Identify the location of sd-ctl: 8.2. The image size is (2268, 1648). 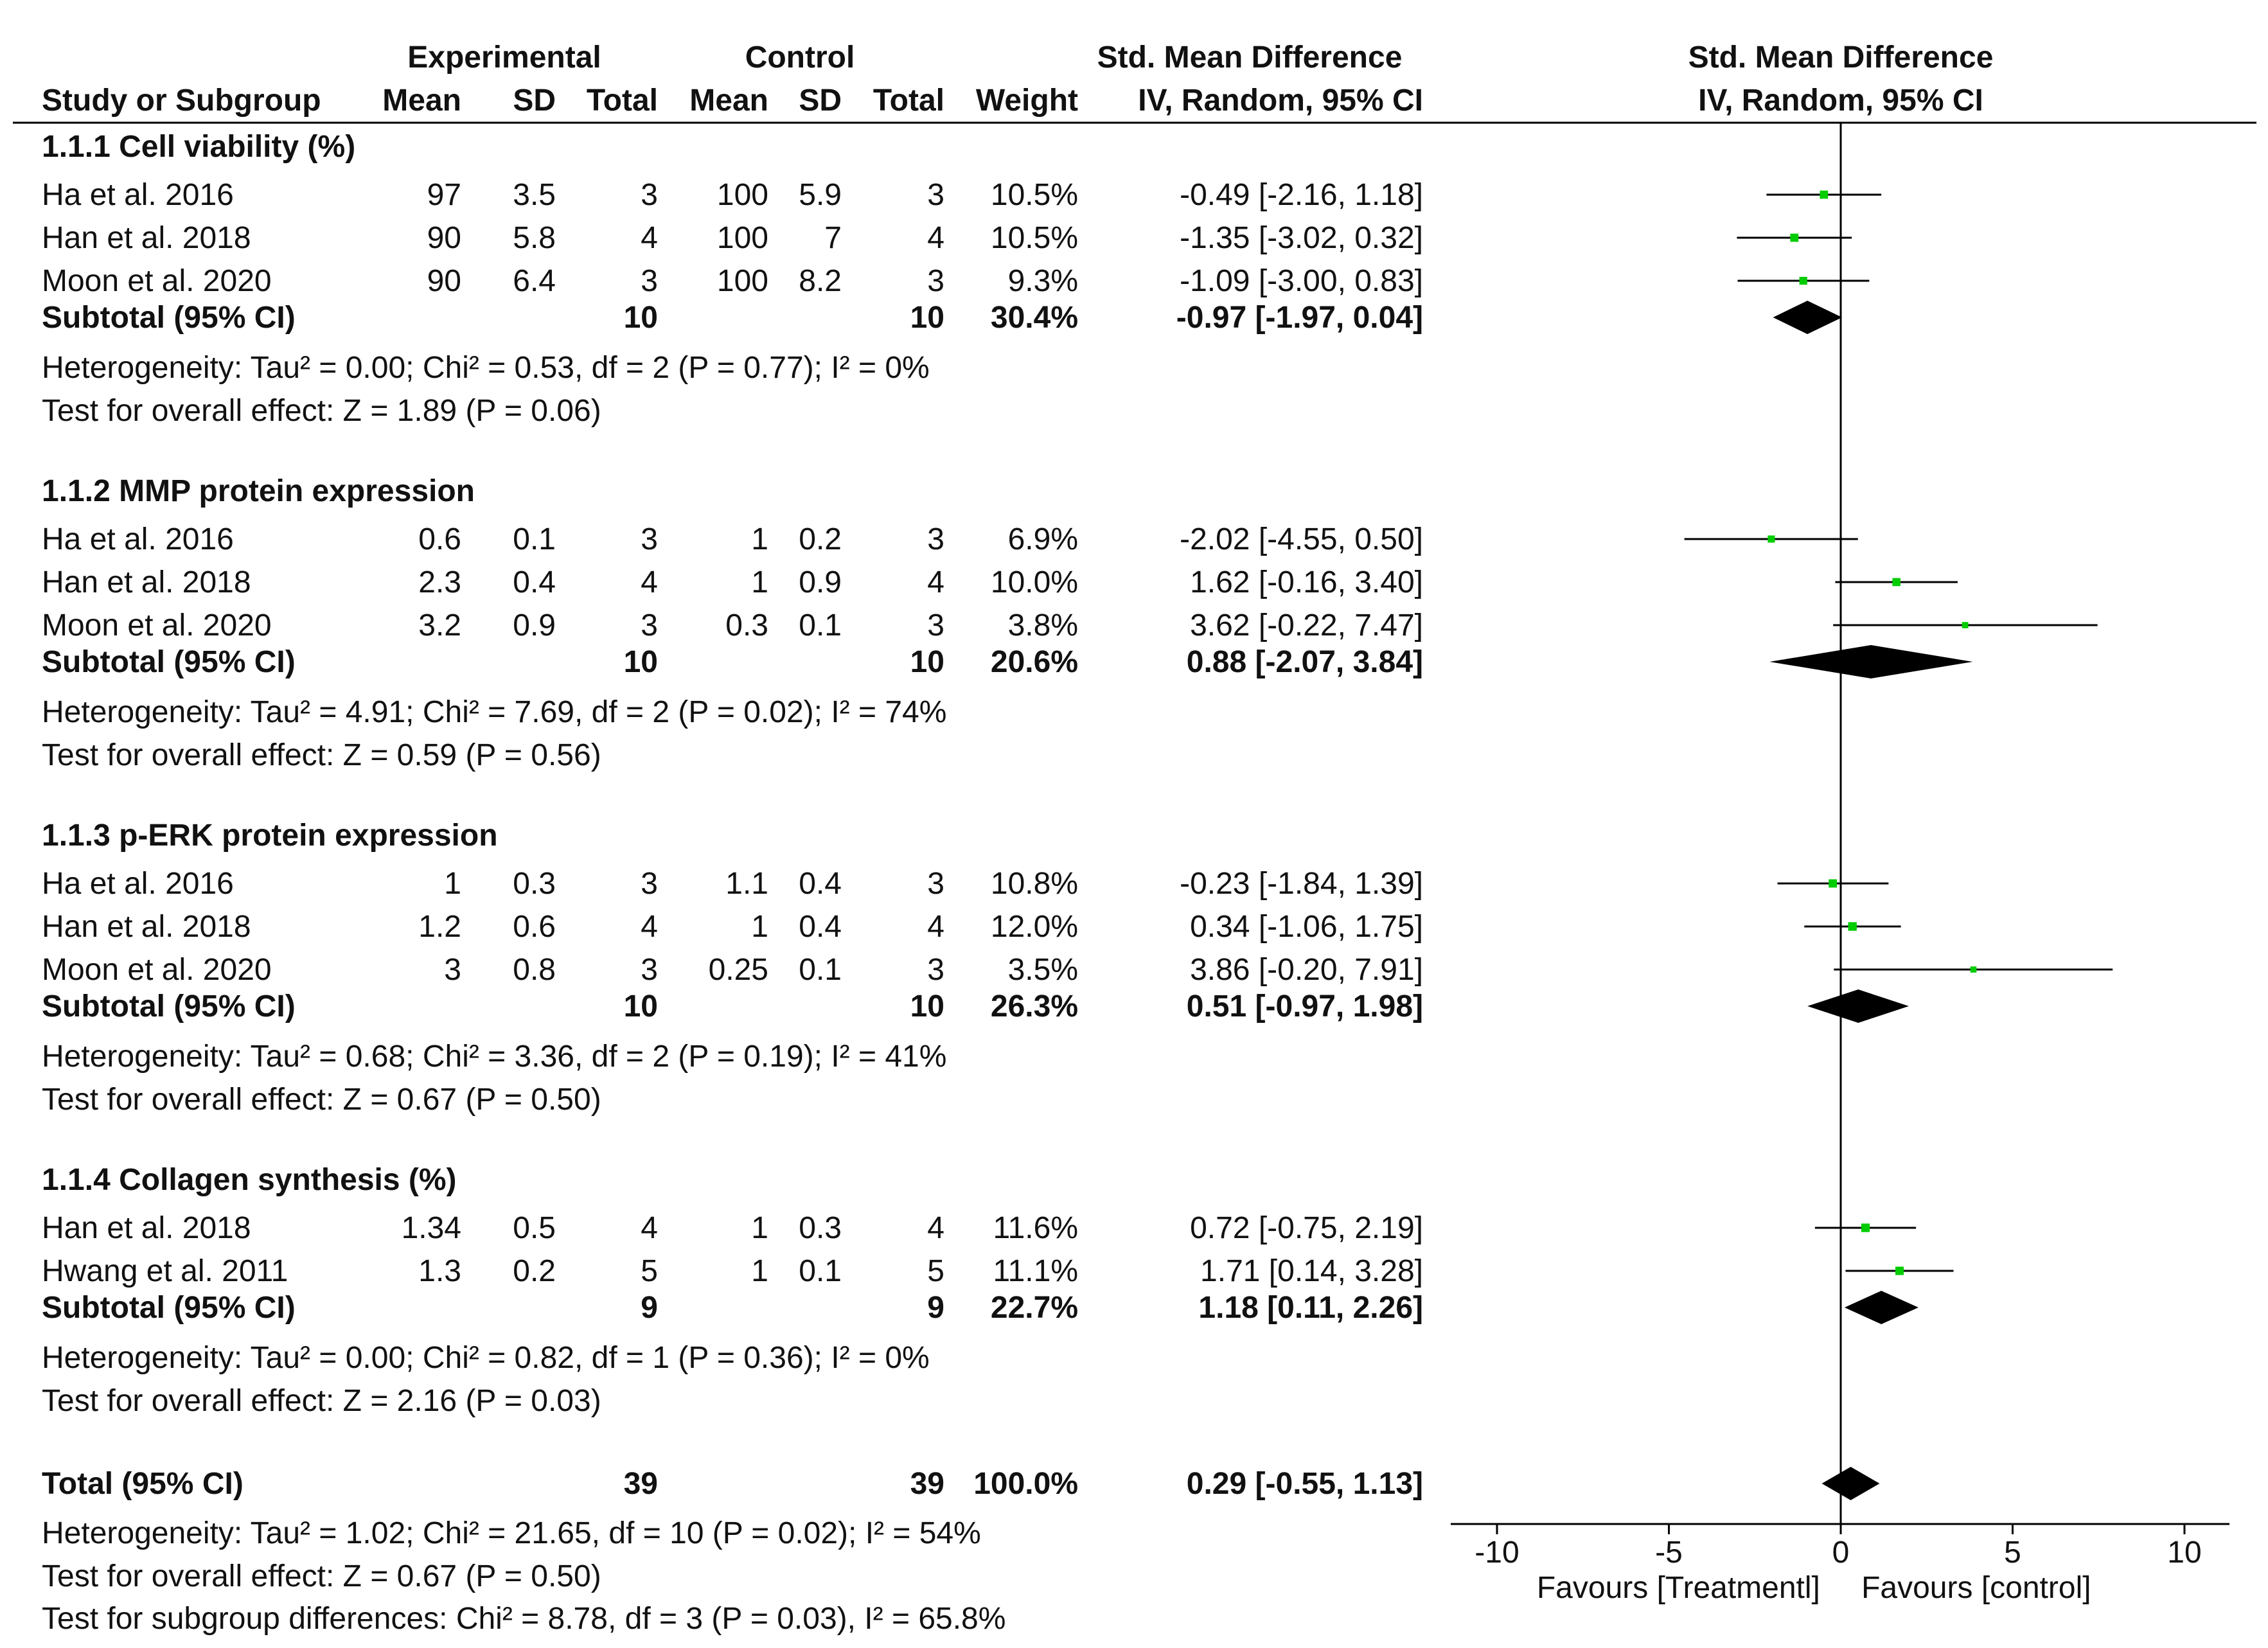
(820, 281).